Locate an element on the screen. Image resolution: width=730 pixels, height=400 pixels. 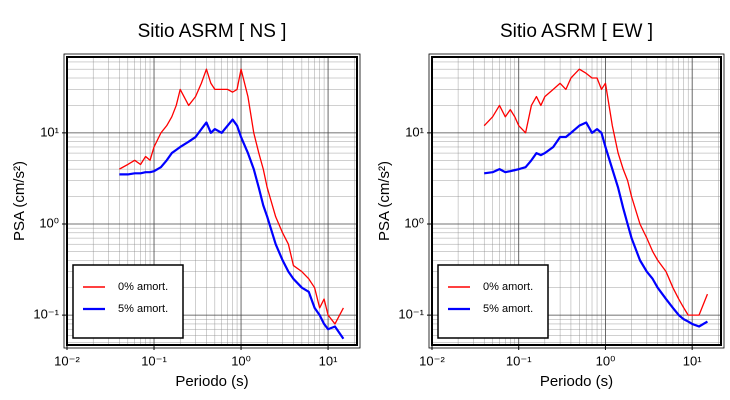
chart-title: Sitio ASRM [ EW ] is located at coordinates (576, 31).